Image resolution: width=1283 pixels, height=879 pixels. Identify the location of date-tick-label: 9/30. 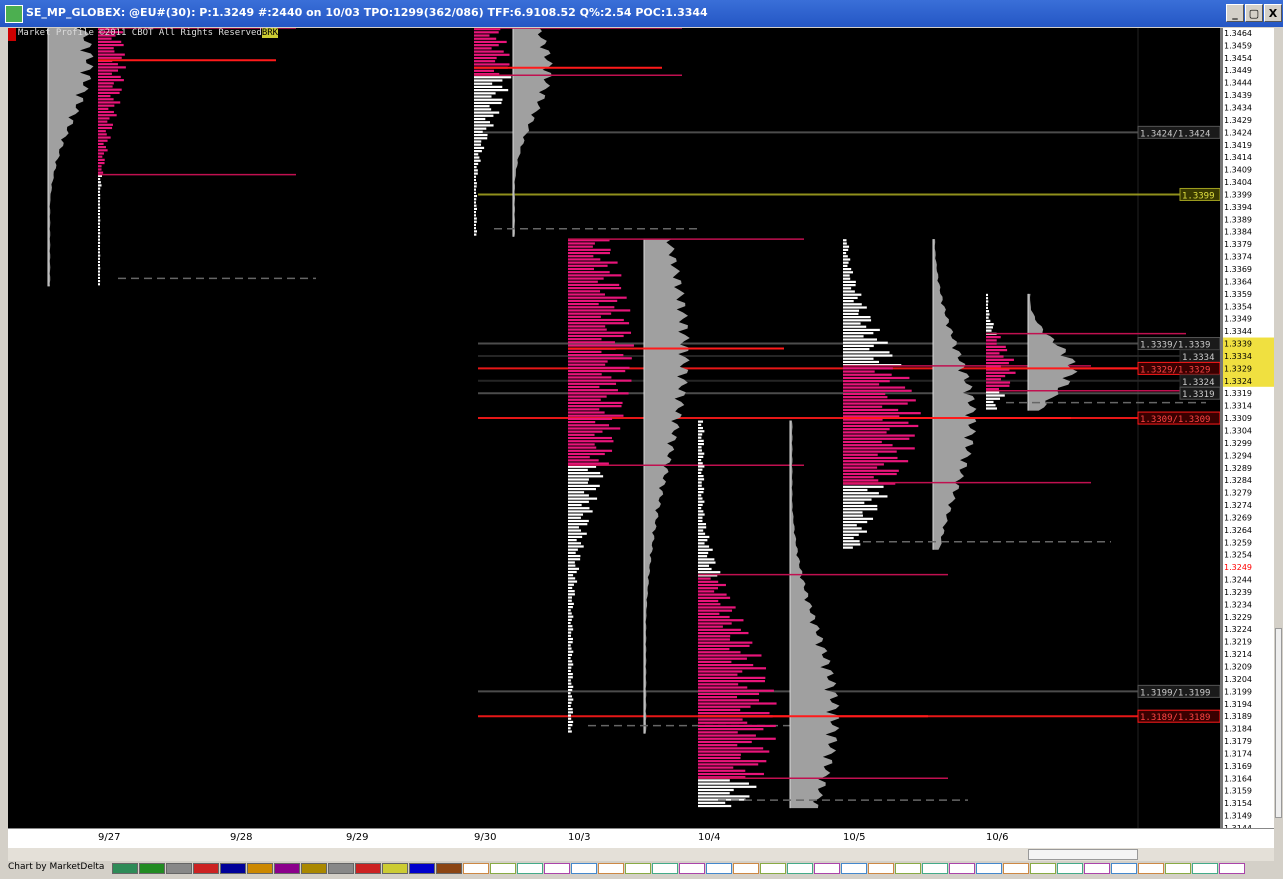
(485, 837).